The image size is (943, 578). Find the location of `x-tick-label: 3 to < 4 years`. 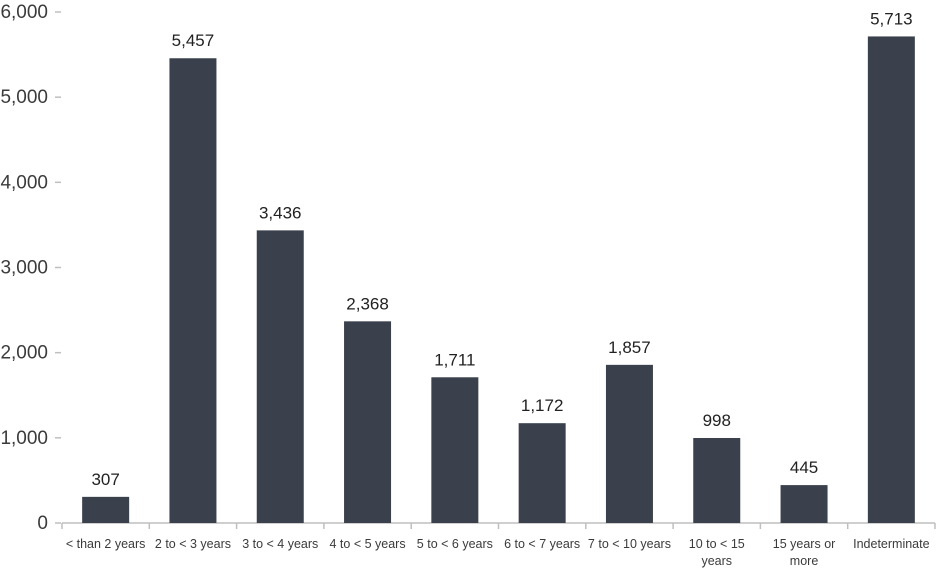

x-tick-label: 3 to < 4 years is located at coordinates (280, 544).